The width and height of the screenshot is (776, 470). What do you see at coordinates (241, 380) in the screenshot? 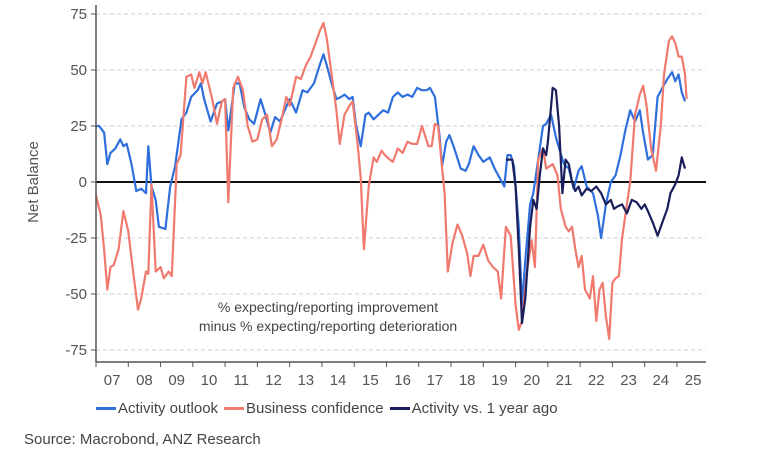
I see `x-tick-label: 11` at bounding box center [241, 380].